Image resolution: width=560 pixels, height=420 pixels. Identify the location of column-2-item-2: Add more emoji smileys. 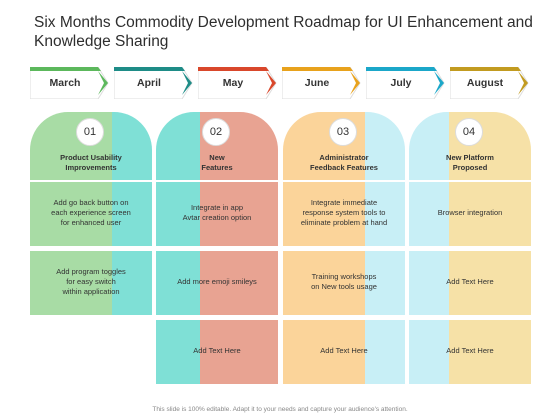
(217, 281).